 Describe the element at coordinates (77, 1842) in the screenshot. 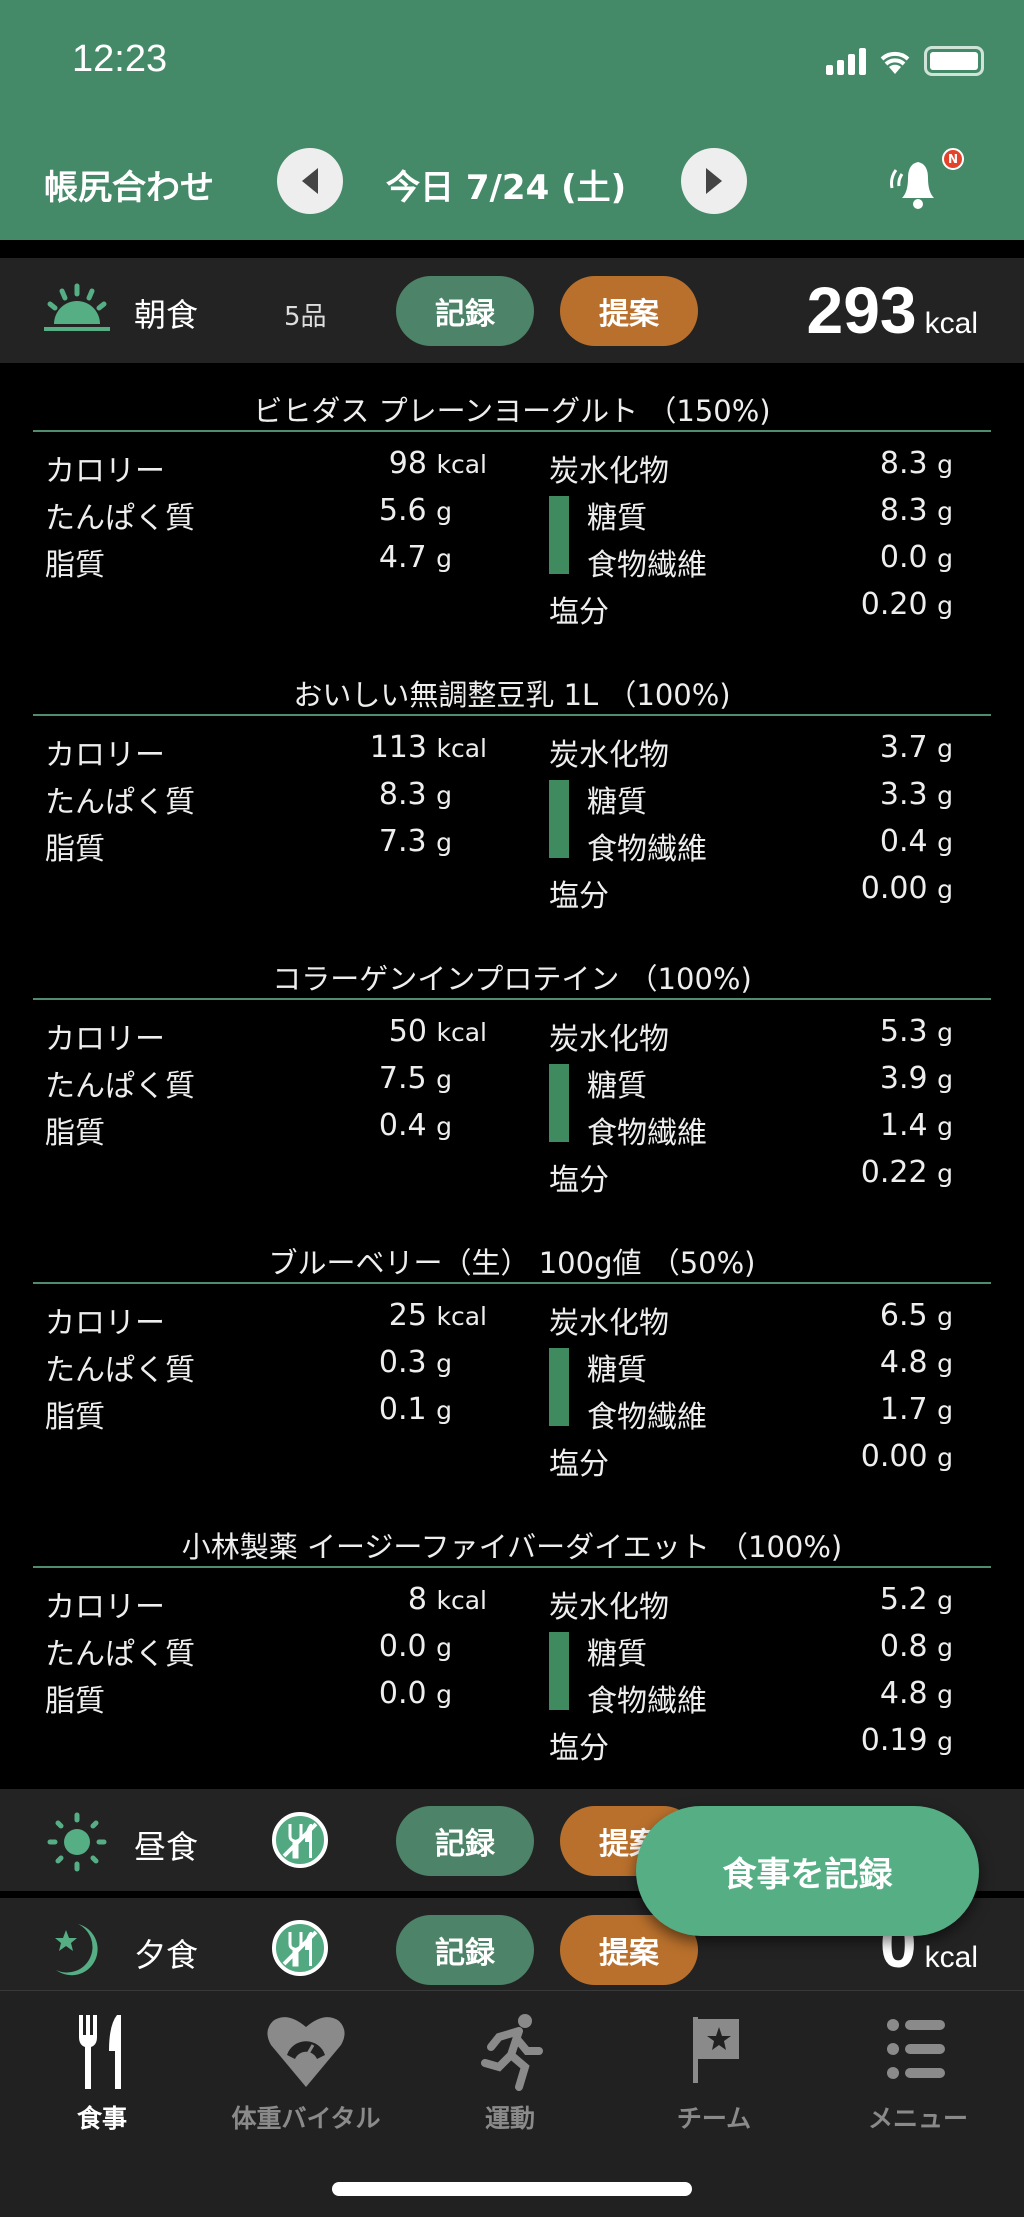

I see `sun-icon` at that location.